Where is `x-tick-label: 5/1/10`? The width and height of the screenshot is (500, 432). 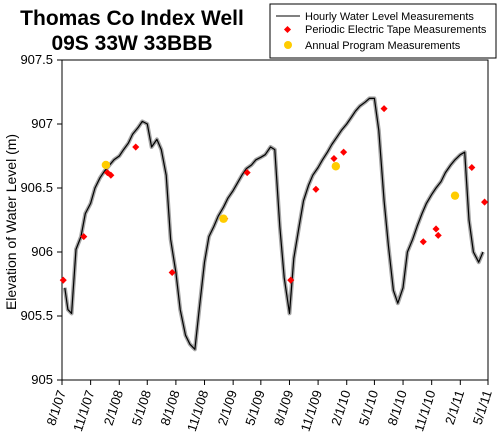
x-tick-label: 5/1/10 is located at coordinates (368, 407).